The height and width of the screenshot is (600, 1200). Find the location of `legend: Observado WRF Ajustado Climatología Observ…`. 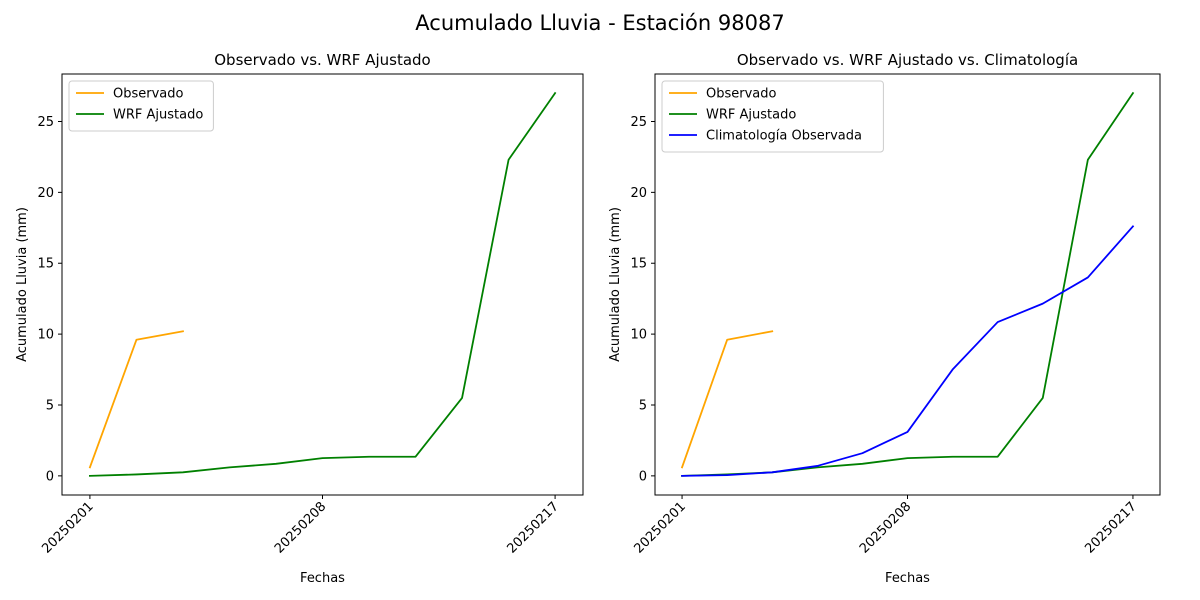

legend: Observado WRF Ajustado Climatología Observ… is located at coordinates (772, 116).